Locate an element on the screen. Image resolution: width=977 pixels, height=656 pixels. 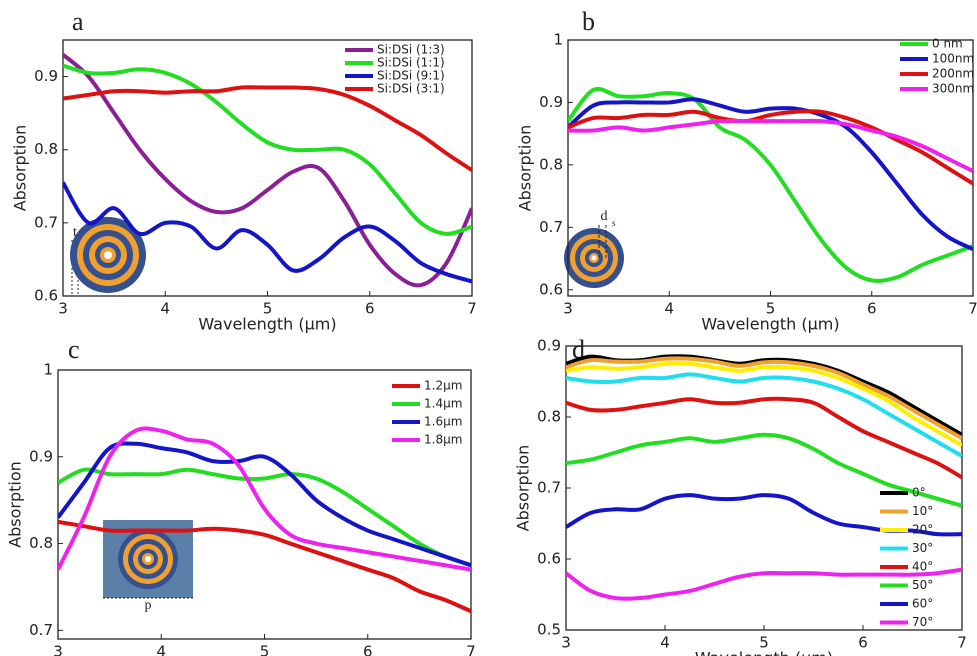
legend-label: 1.8μm is located at coordinates (443, 440).